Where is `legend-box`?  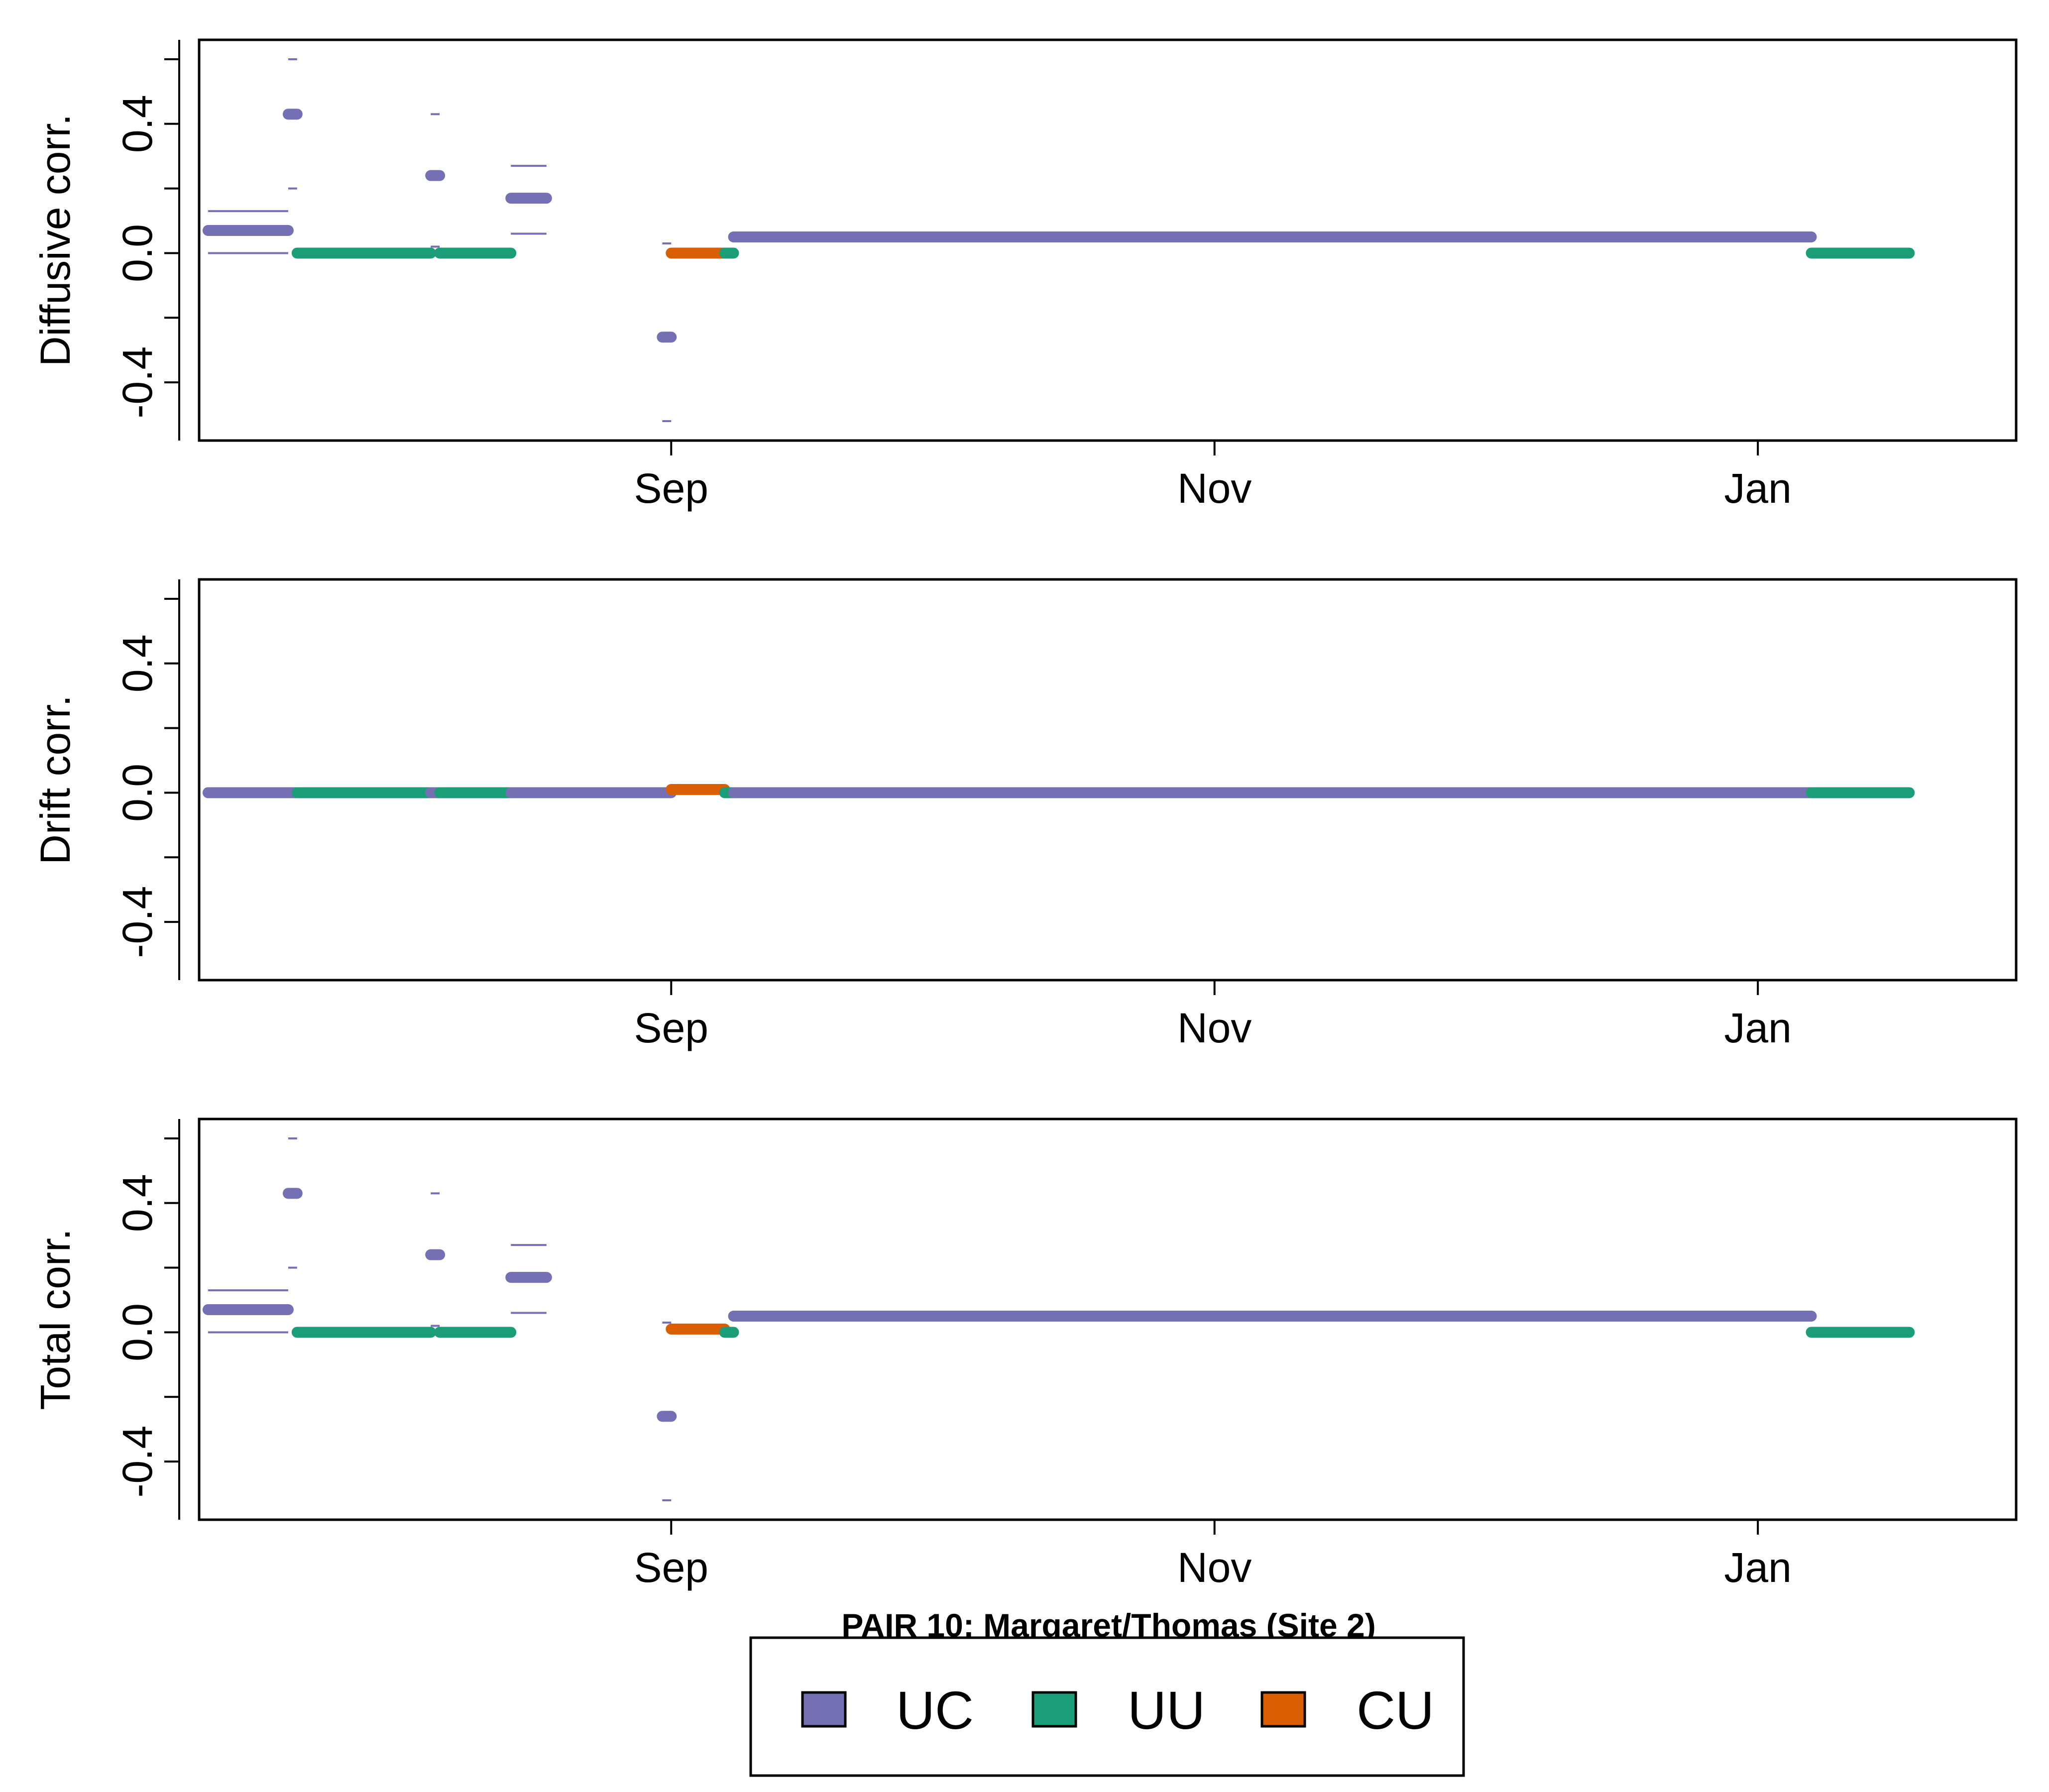
legend-box is located at coordinates (1107, 1706).